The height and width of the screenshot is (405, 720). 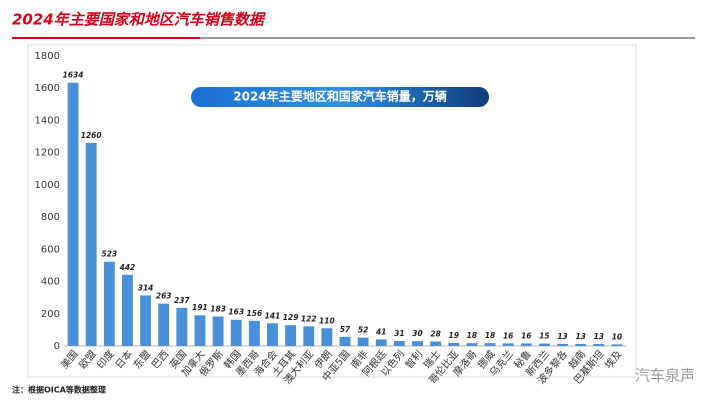 I want to click on x-tick-label: 智利, so click(x=413, y=360).